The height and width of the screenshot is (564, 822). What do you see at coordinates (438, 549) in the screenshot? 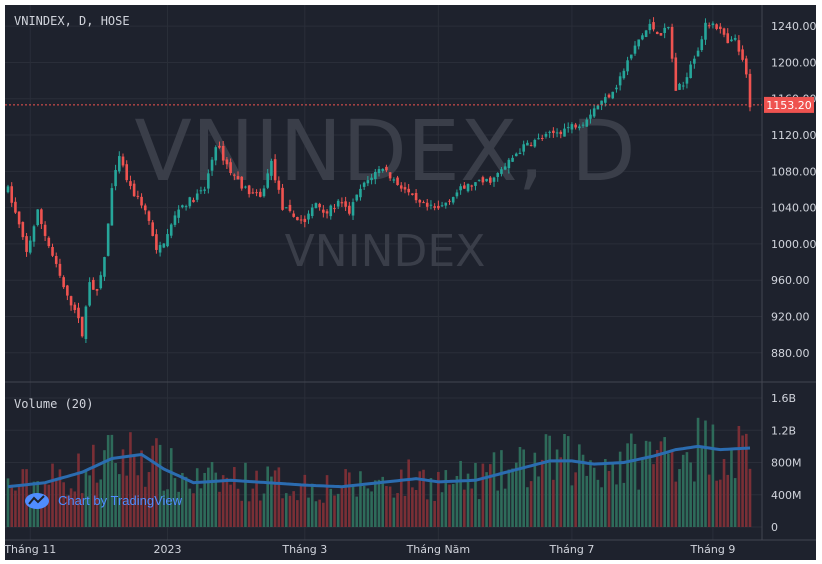
I see `time-tick-label: Tháng Năm` at bounding box center [438, 549].